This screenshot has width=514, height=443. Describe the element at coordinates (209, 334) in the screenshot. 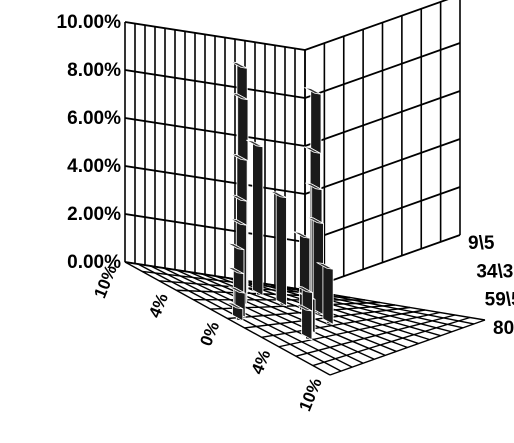

I see `x-tick-label: 0%` at that location.